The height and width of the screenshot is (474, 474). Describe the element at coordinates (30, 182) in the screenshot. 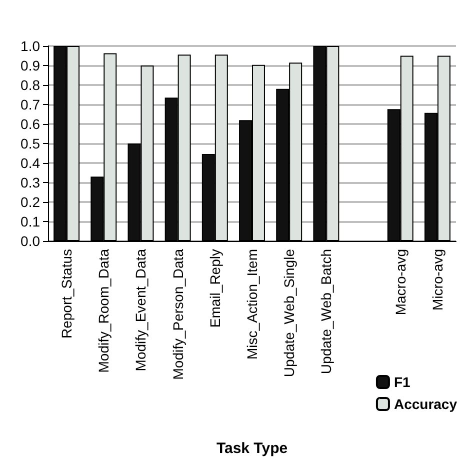

I see `y-tick-label: 0.3` at that location.